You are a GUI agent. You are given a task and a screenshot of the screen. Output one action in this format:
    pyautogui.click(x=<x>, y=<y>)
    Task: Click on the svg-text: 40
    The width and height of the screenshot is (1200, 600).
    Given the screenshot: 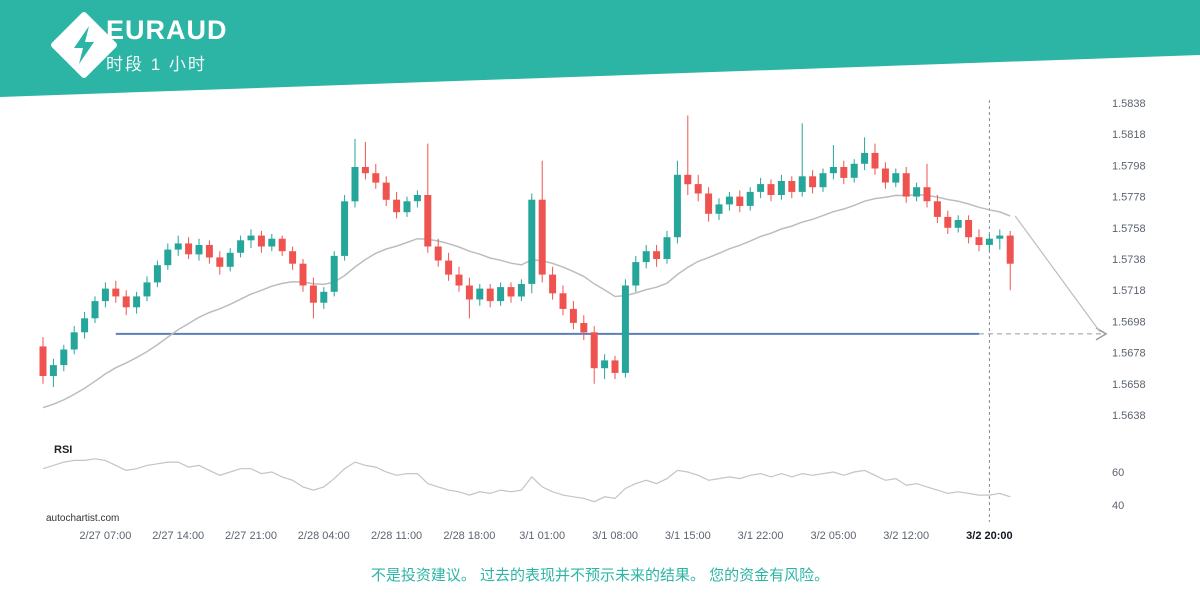 What is the action you would take?
    pyautogui.click(x=1118, y=506)
    